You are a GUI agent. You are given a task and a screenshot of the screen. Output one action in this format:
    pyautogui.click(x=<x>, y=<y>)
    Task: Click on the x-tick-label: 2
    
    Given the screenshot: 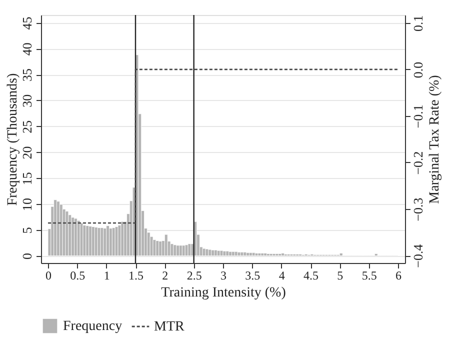 What is the action you would take?
    pyautogui.click(x=165, y=275)
    